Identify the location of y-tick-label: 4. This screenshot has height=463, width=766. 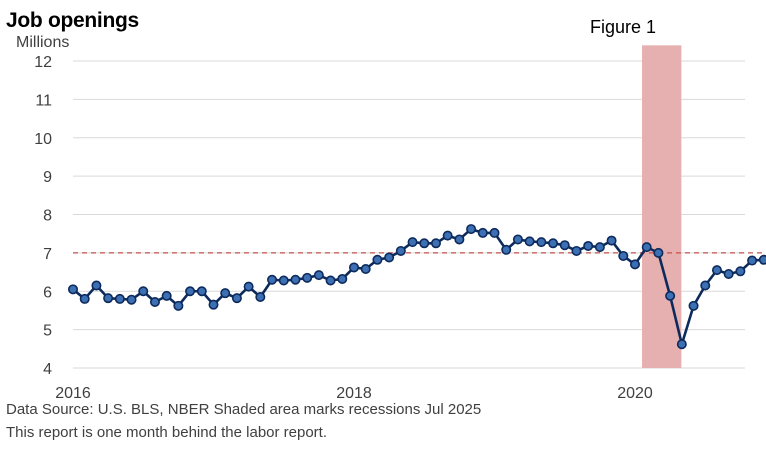
(47, 369).